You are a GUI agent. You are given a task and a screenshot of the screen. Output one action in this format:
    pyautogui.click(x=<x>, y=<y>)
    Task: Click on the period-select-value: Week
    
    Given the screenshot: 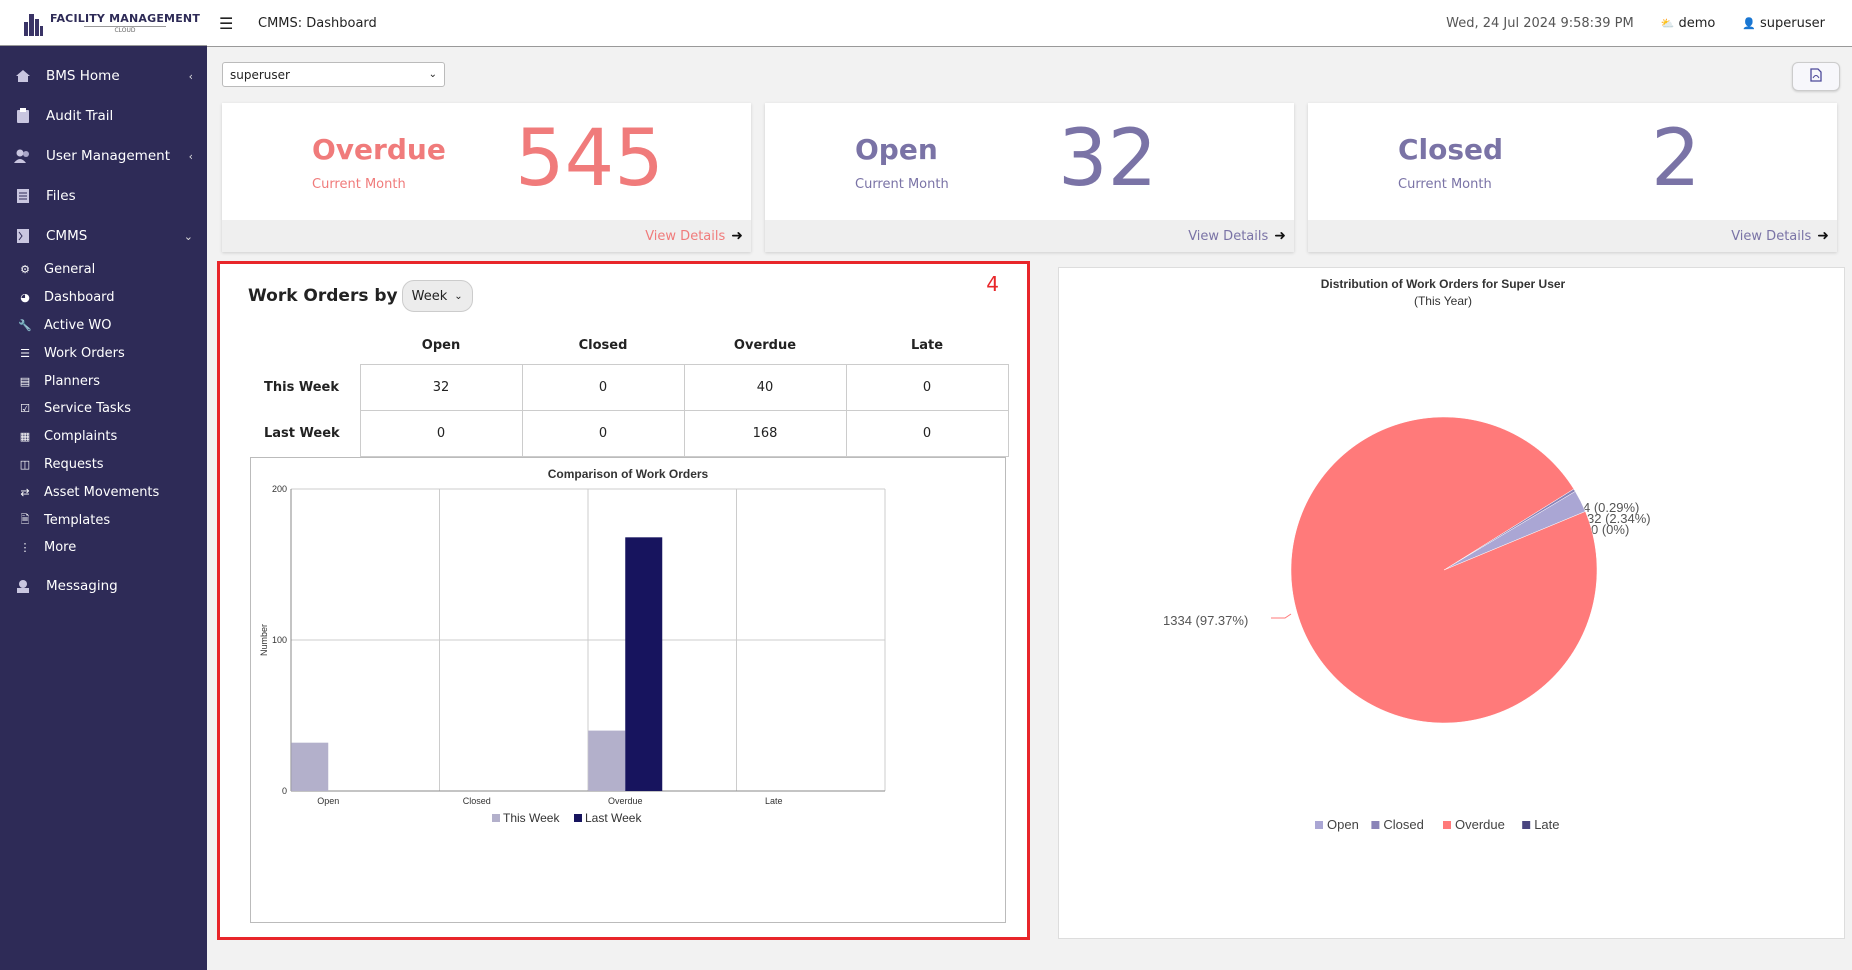 What is the action you would take?
    pyautogui.click(x=429, y=296)
    